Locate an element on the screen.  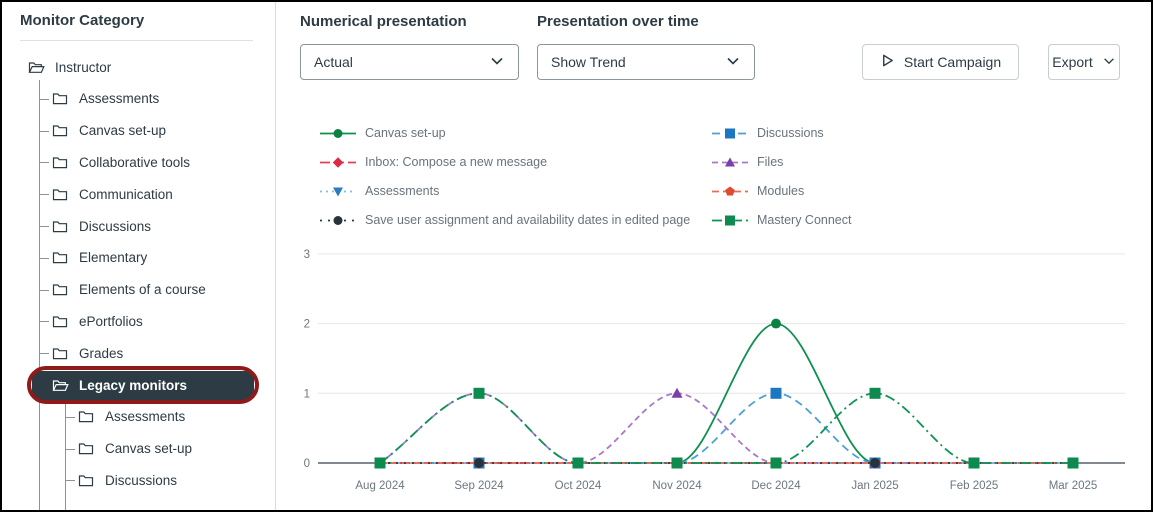
svg-text: Nov 2024 is located at coordinates (677, 486).